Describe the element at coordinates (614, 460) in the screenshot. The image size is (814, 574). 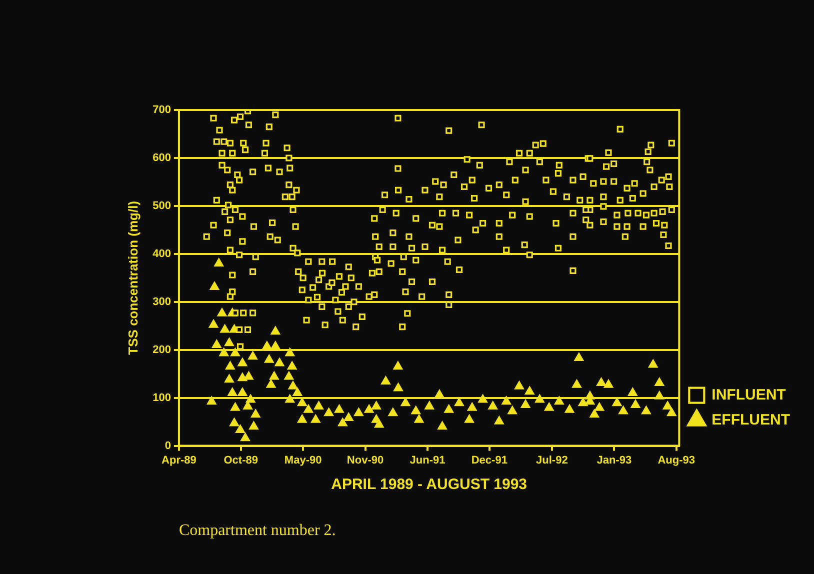
I see `x-tick-label: Jan-93` at that location.